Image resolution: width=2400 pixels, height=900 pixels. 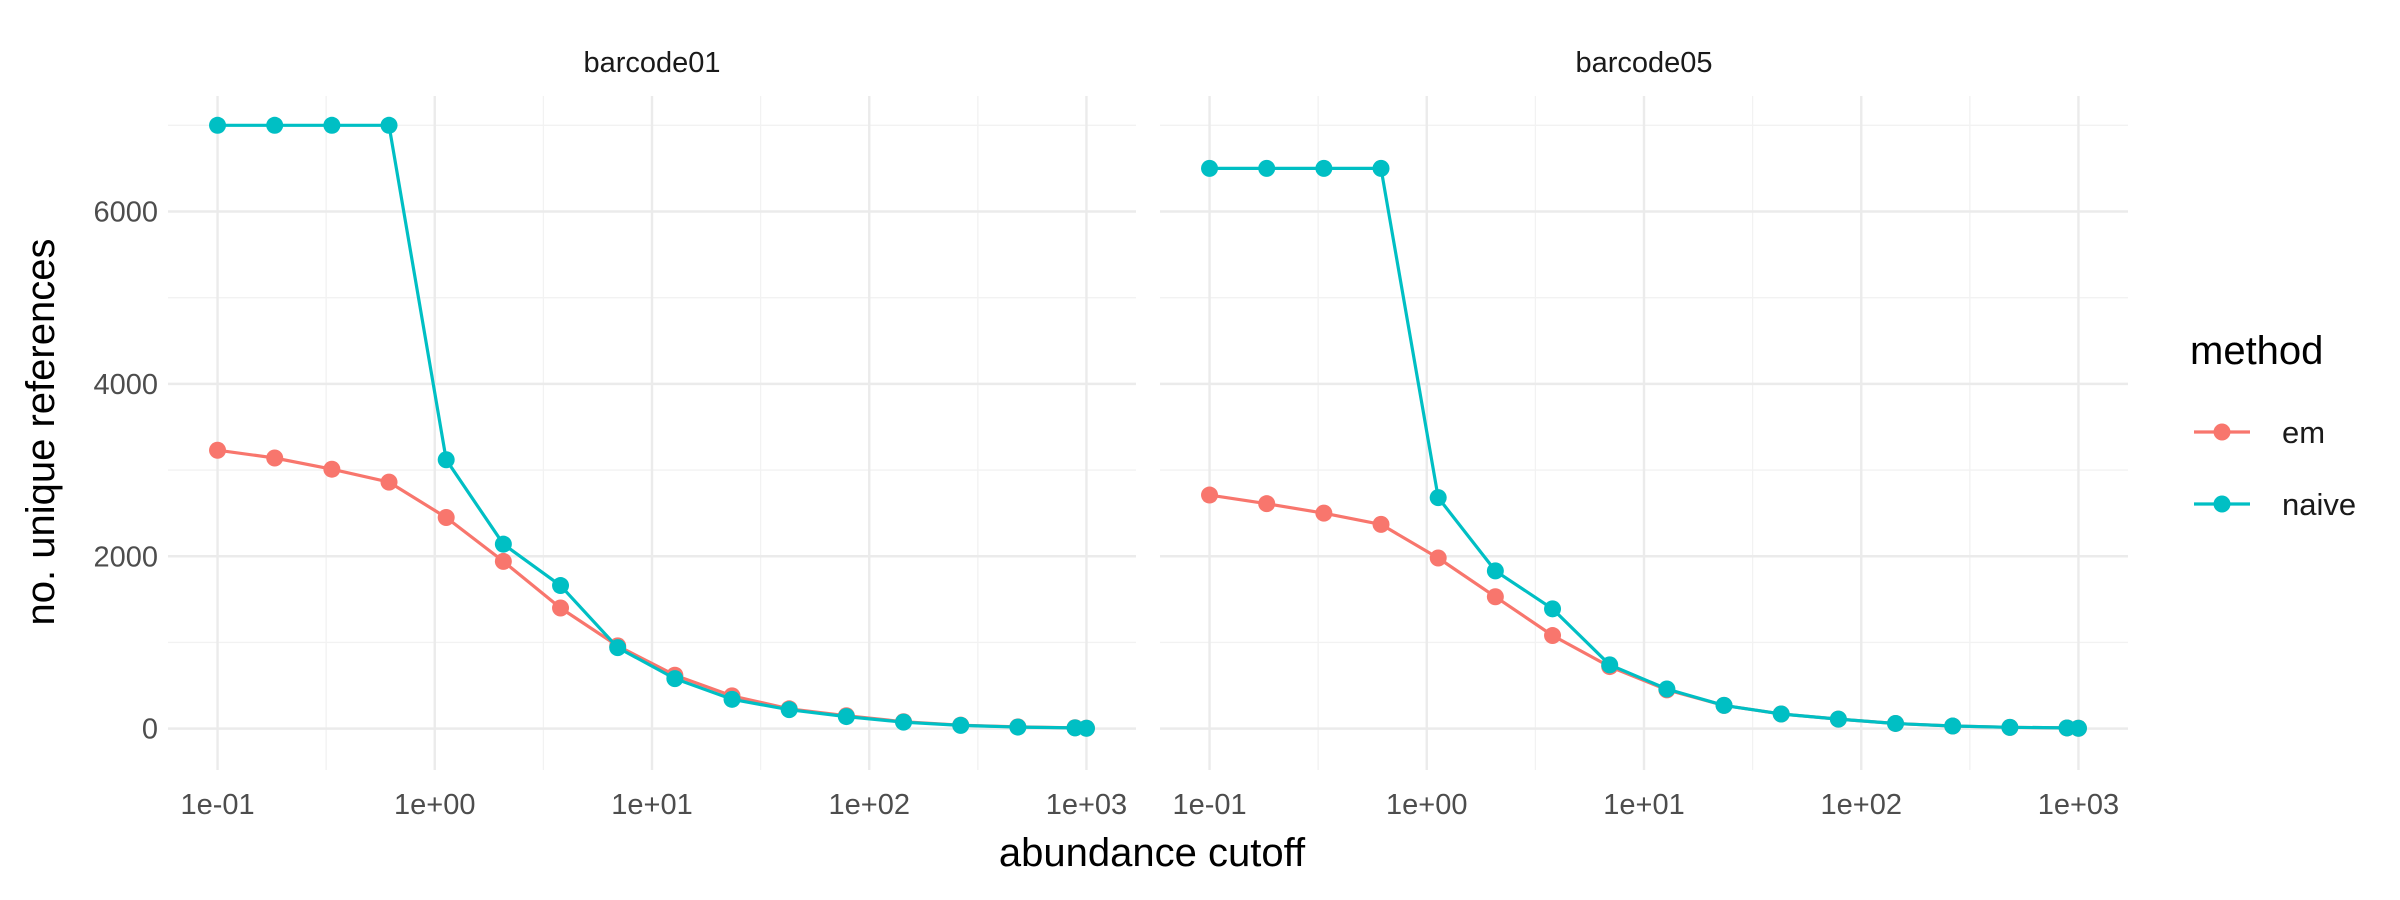 What do you see at coordinates (125, 212) in the screenshot?
I see `y-tick-label: 6000` at bounding box center [125, 212].